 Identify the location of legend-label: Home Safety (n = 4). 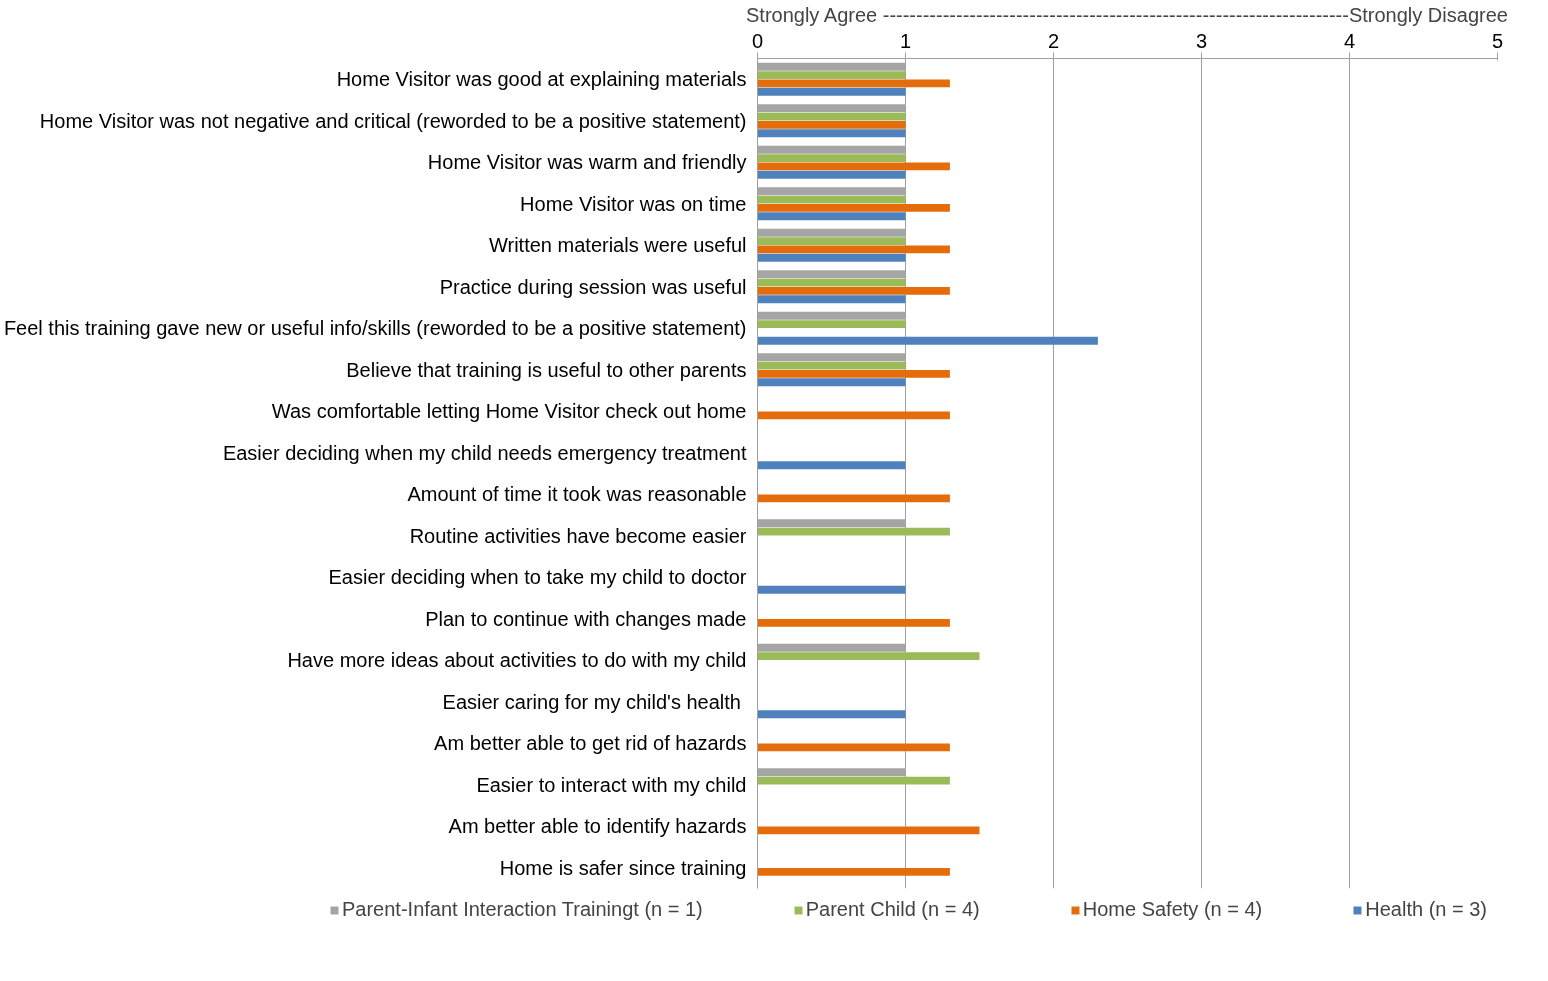
(1172, 909).